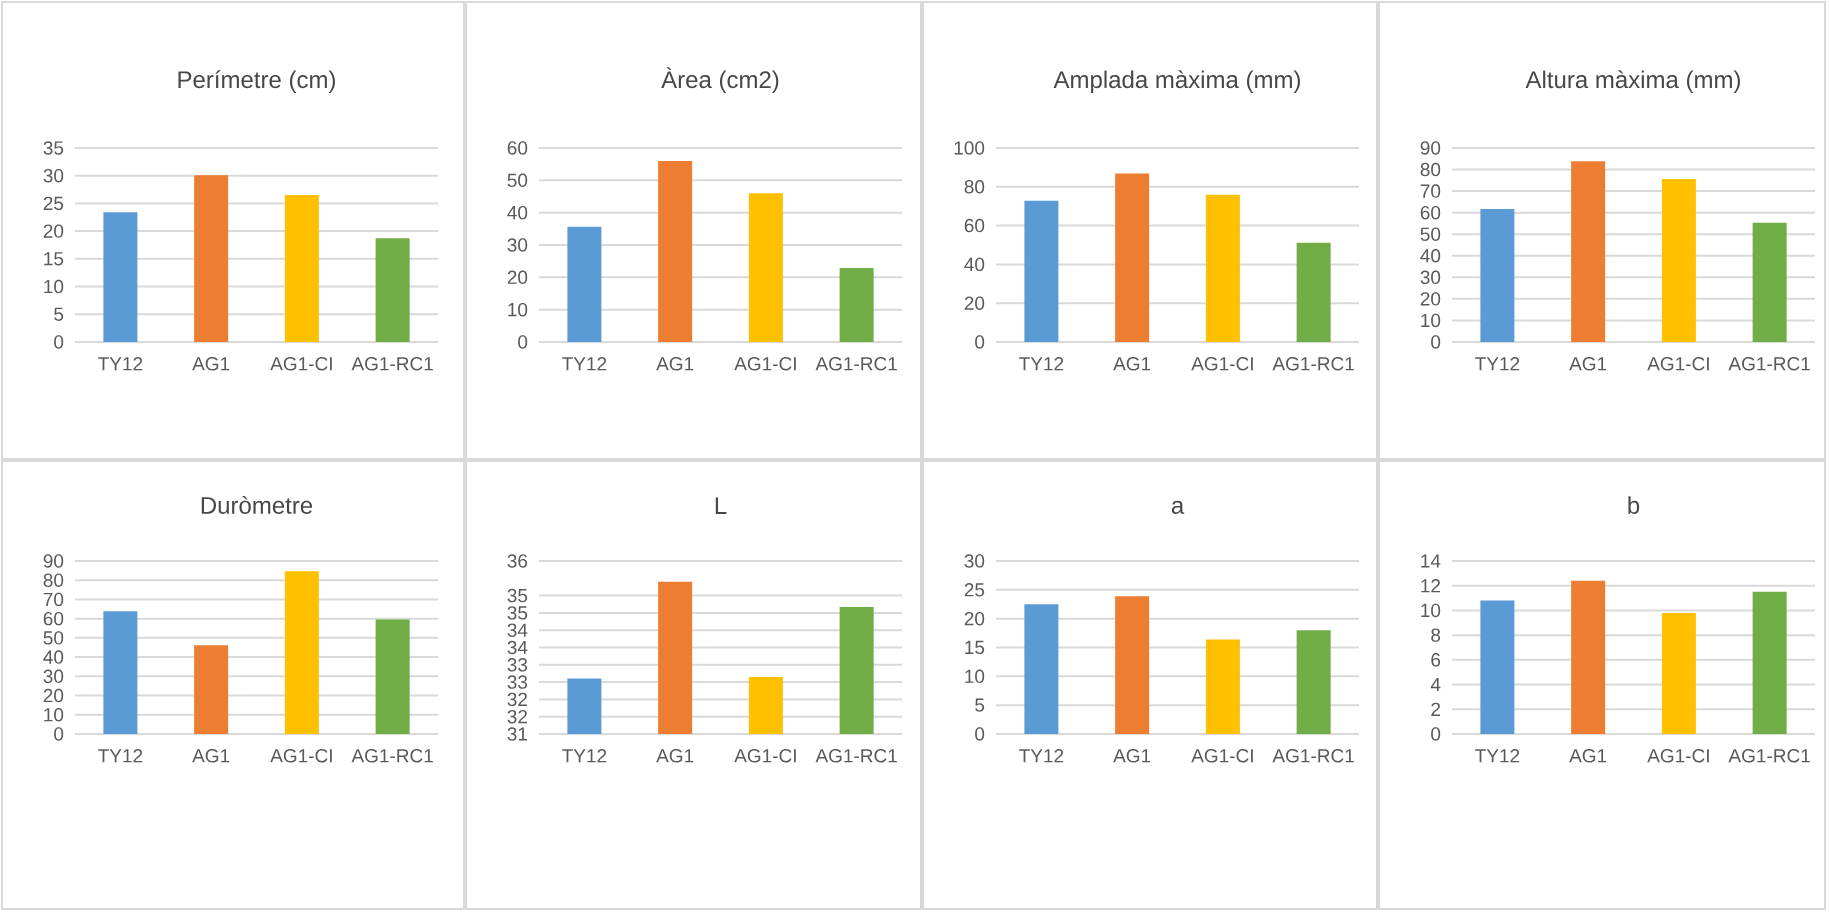 The width and height of the screenshot is (1829, 913). I want to click on y-tick-label: 12, so click(1431, 586).